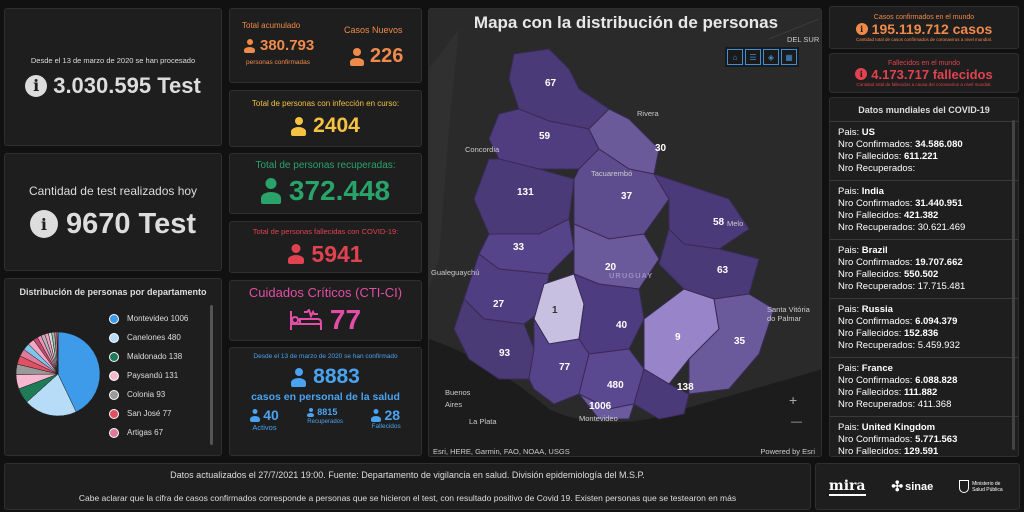 The height and width of the screenshot is (512, 1024). Describe the element at coordinates (264, 427) in the screenshot. I see `health-active-label: Activos` at that location.